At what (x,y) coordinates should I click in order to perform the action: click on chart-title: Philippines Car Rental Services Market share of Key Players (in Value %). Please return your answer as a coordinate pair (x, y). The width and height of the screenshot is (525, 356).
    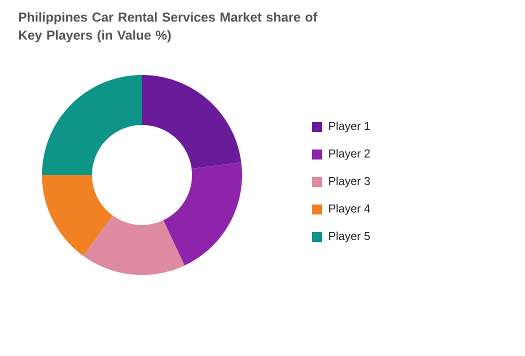
    Looking at the image, I should click on (168, 27).